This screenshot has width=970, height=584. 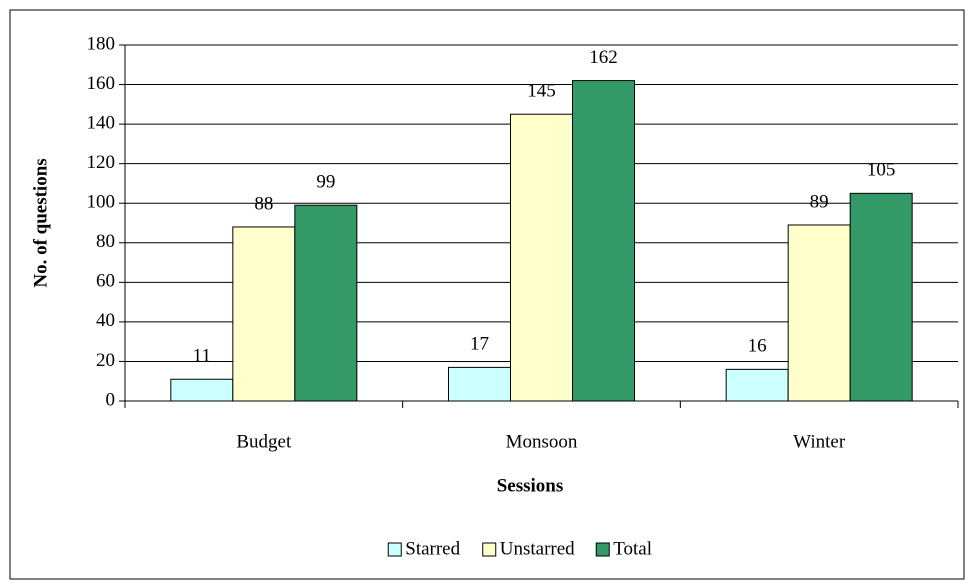 What do you see at coordinates (105, 320) in the screenshot?
I see `y-tick-label: 40` at bounding box center [105, 320].